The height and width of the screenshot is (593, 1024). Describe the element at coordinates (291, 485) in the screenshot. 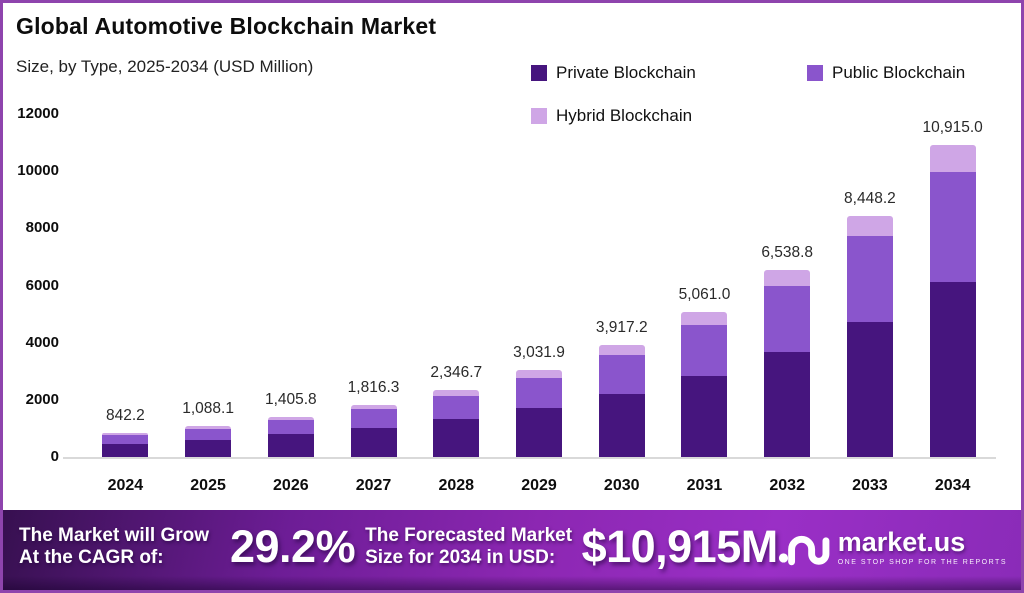

I see `x-tick-label: 2026` at that location.